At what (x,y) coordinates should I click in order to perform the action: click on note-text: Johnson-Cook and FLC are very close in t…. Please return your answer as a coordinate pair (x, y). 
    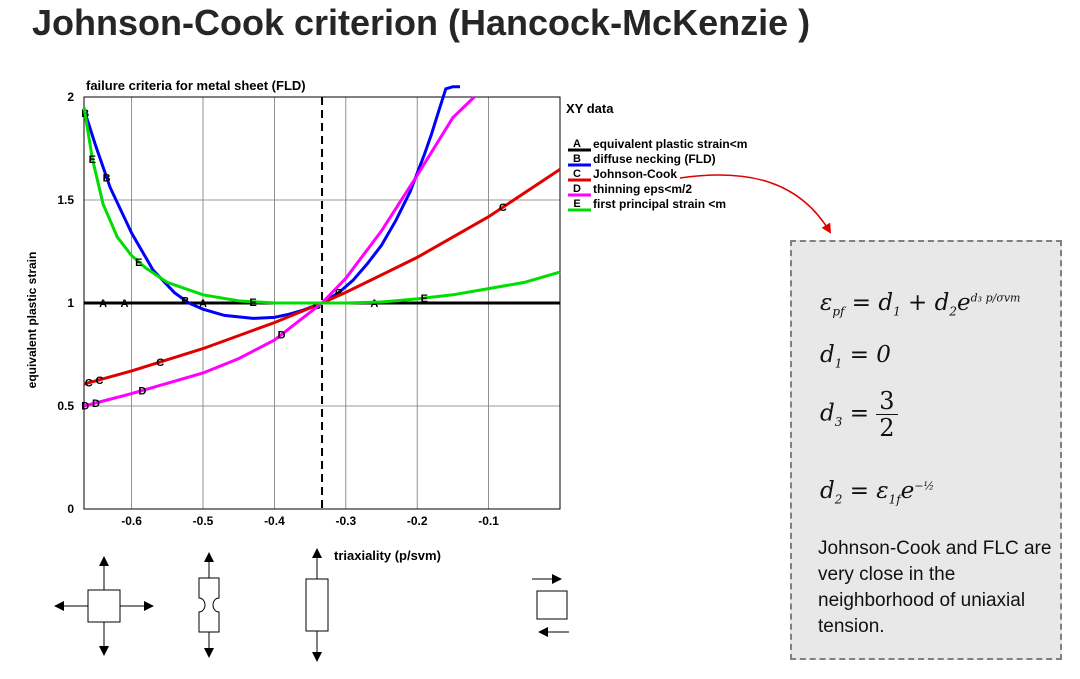
    Looking at the image, I should click on (935, 587).